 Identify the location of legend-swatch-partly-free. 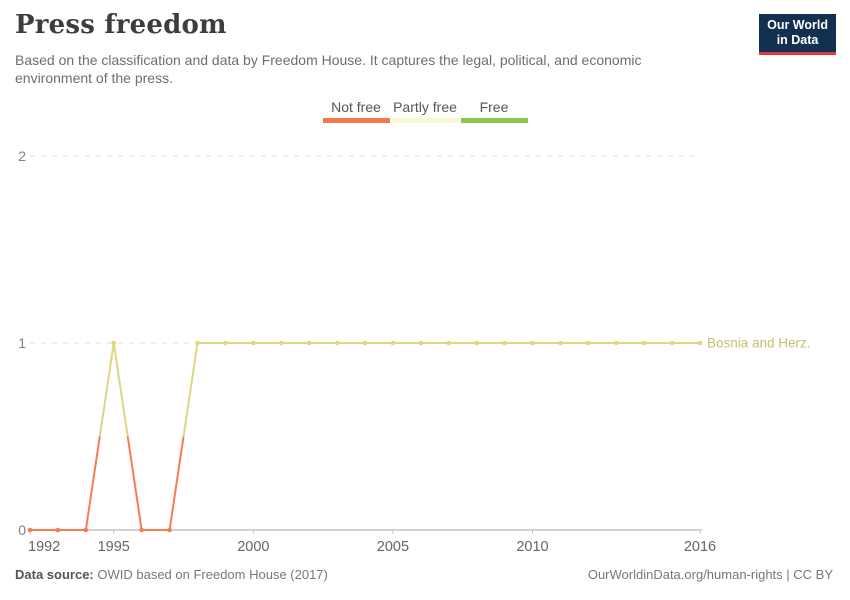
(425, 120).